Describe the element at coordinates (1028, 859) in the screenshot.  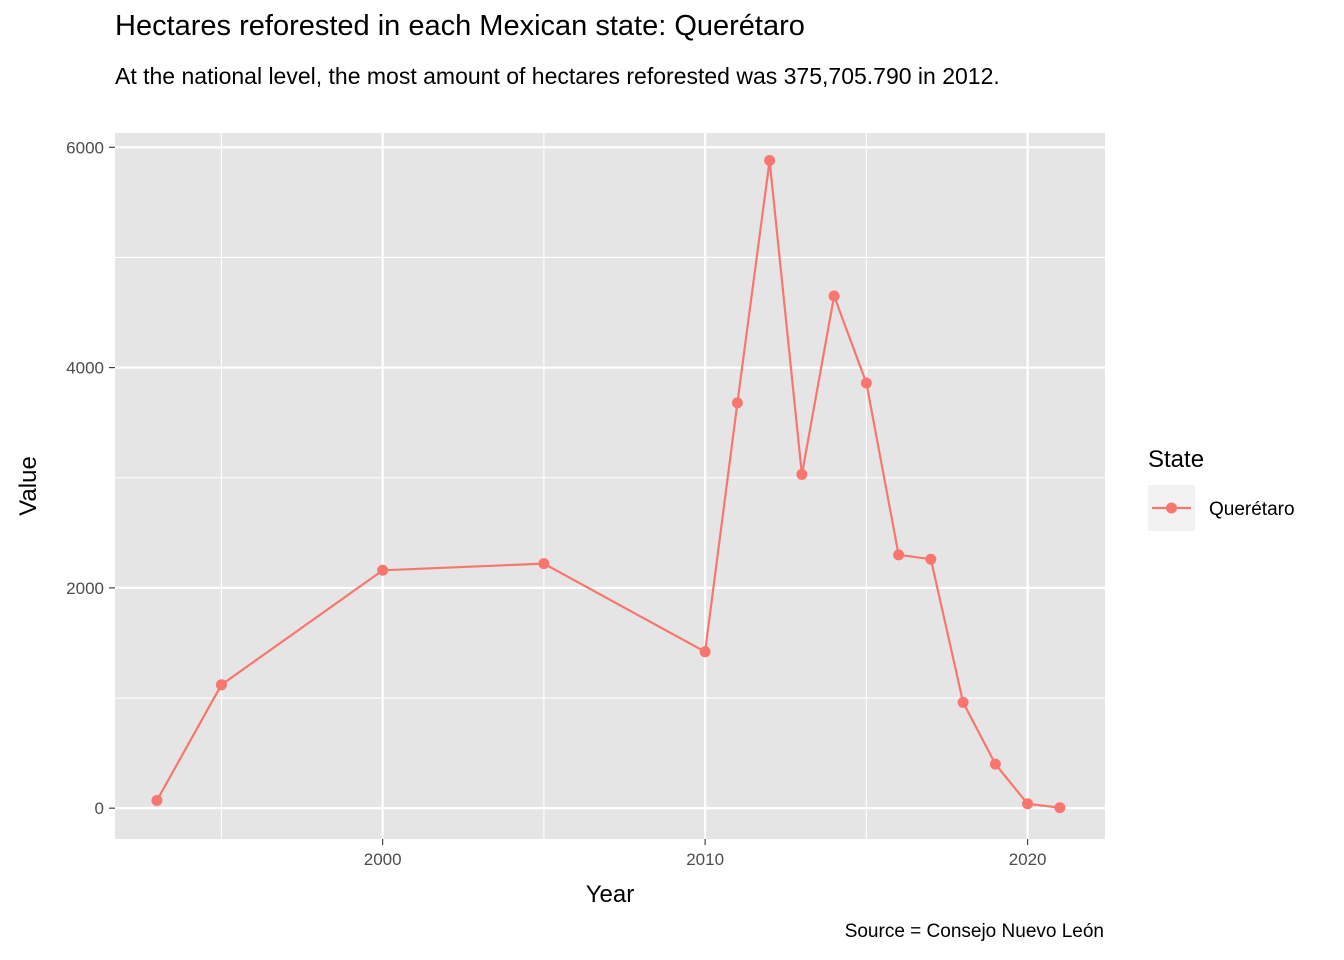
I see `x-tick-label: 2020` at that location.